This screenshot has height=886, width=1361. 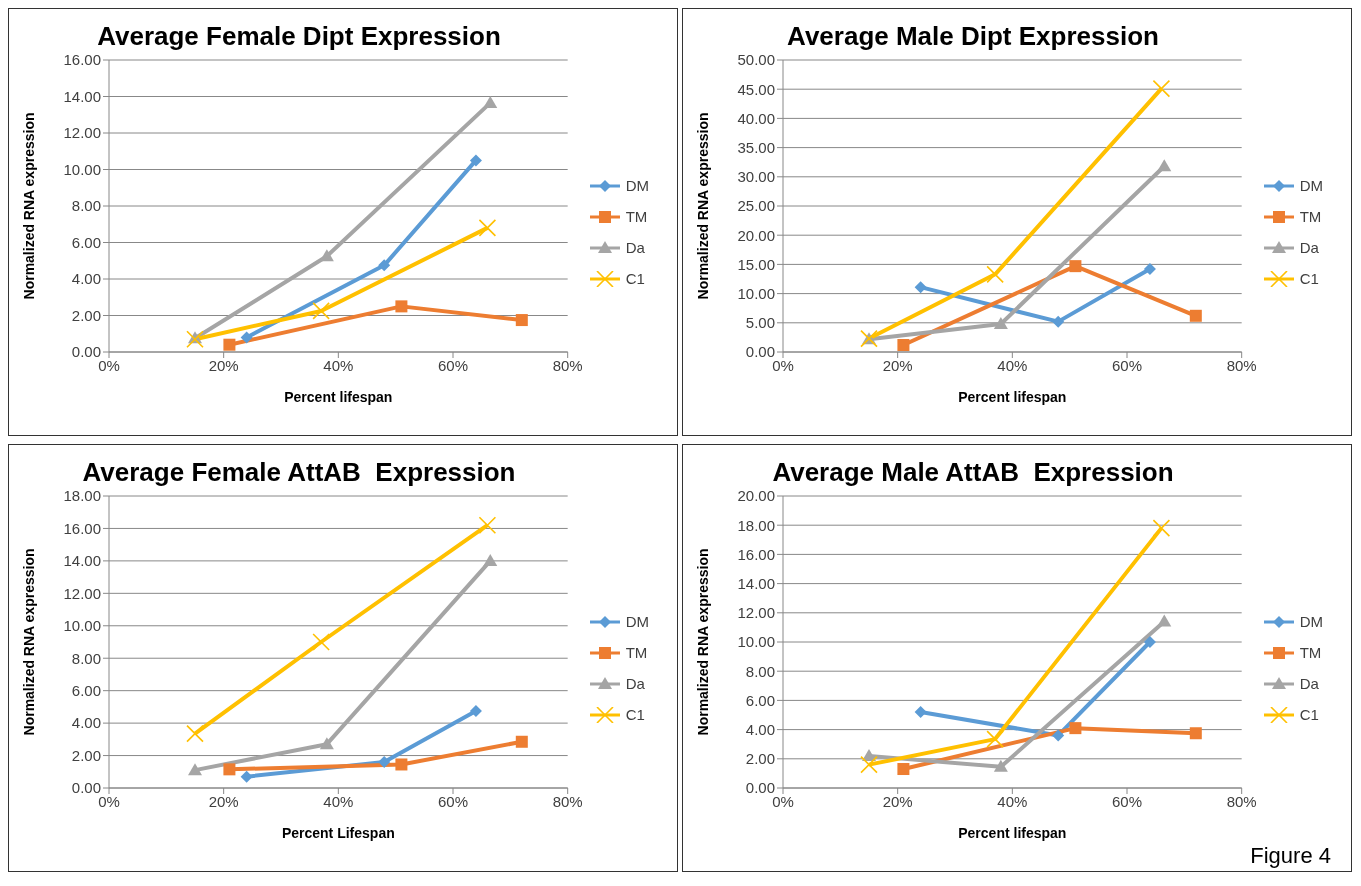 I want to click on y-tick-label: 25.00, so click(x=756, y=206).